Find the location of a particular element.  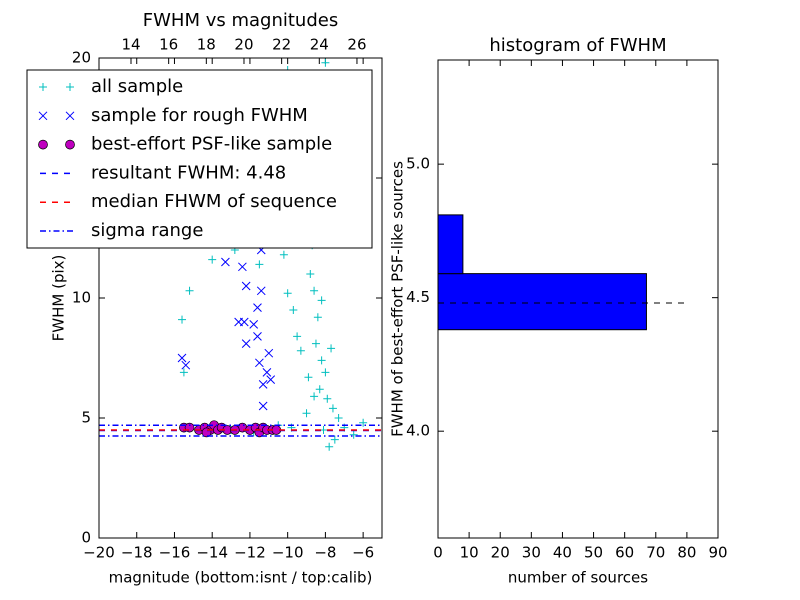

x2-tick-label: 24 is located at coordinates (319, 45).